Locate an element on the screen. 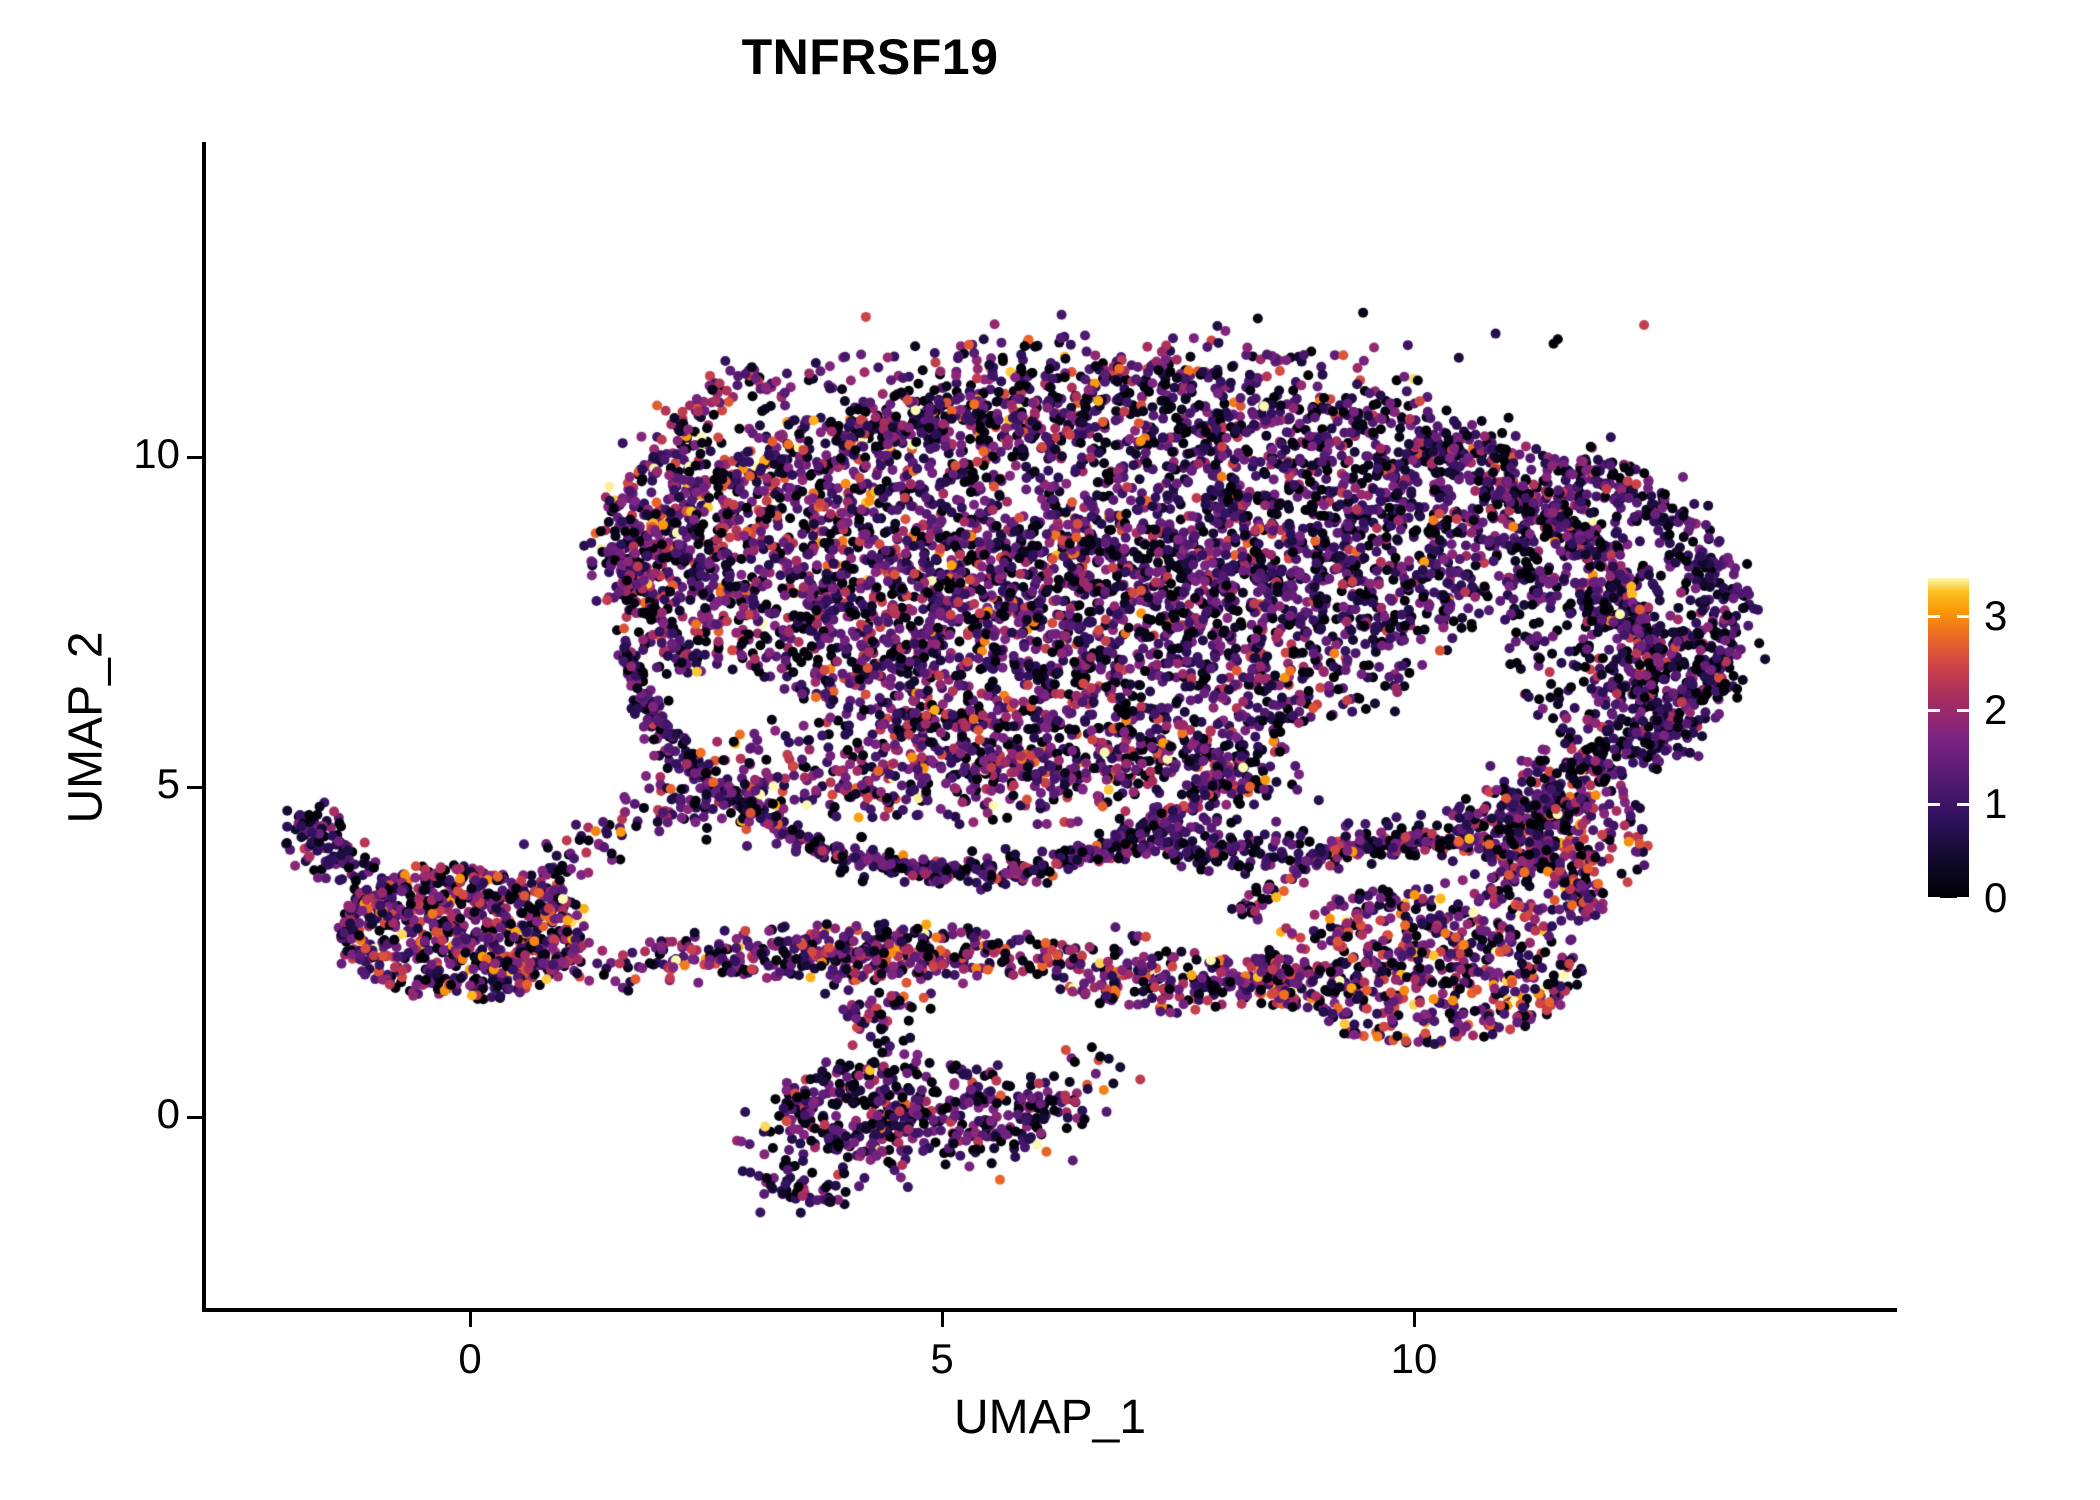  x-tick-label: 10 is located at coordinates (1414, 1358).